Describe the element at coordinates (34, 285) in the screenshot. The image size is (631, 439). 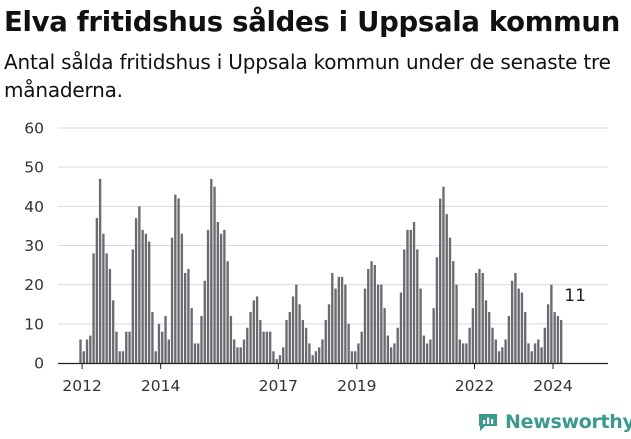
I see `y-tick-label: 20` at that location.